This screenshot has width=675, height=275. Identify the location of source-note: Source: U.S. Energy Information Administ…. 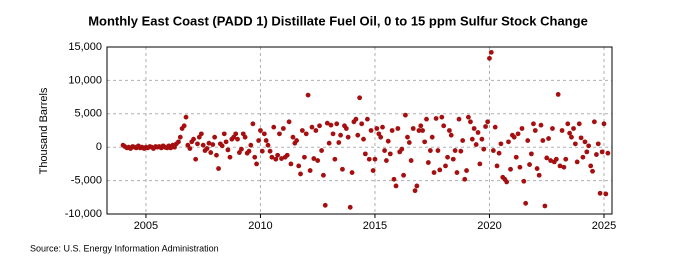
(124, 248).